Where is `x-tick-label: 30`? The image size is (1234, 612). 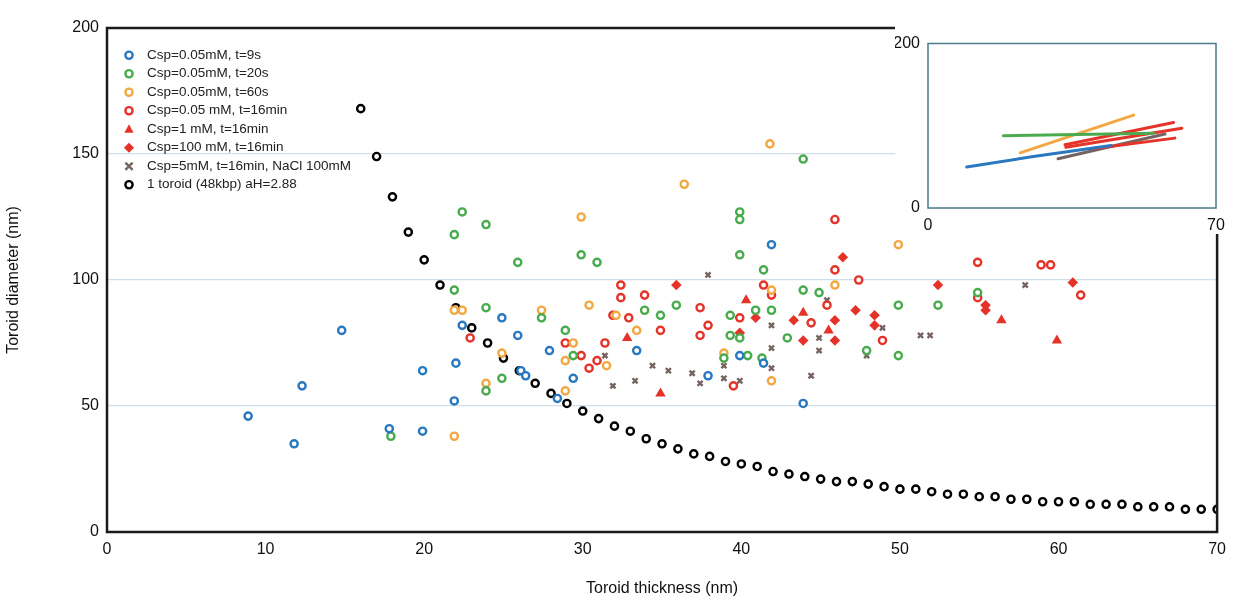 x-tick-label: 30 is located at coordinates (582, 549).